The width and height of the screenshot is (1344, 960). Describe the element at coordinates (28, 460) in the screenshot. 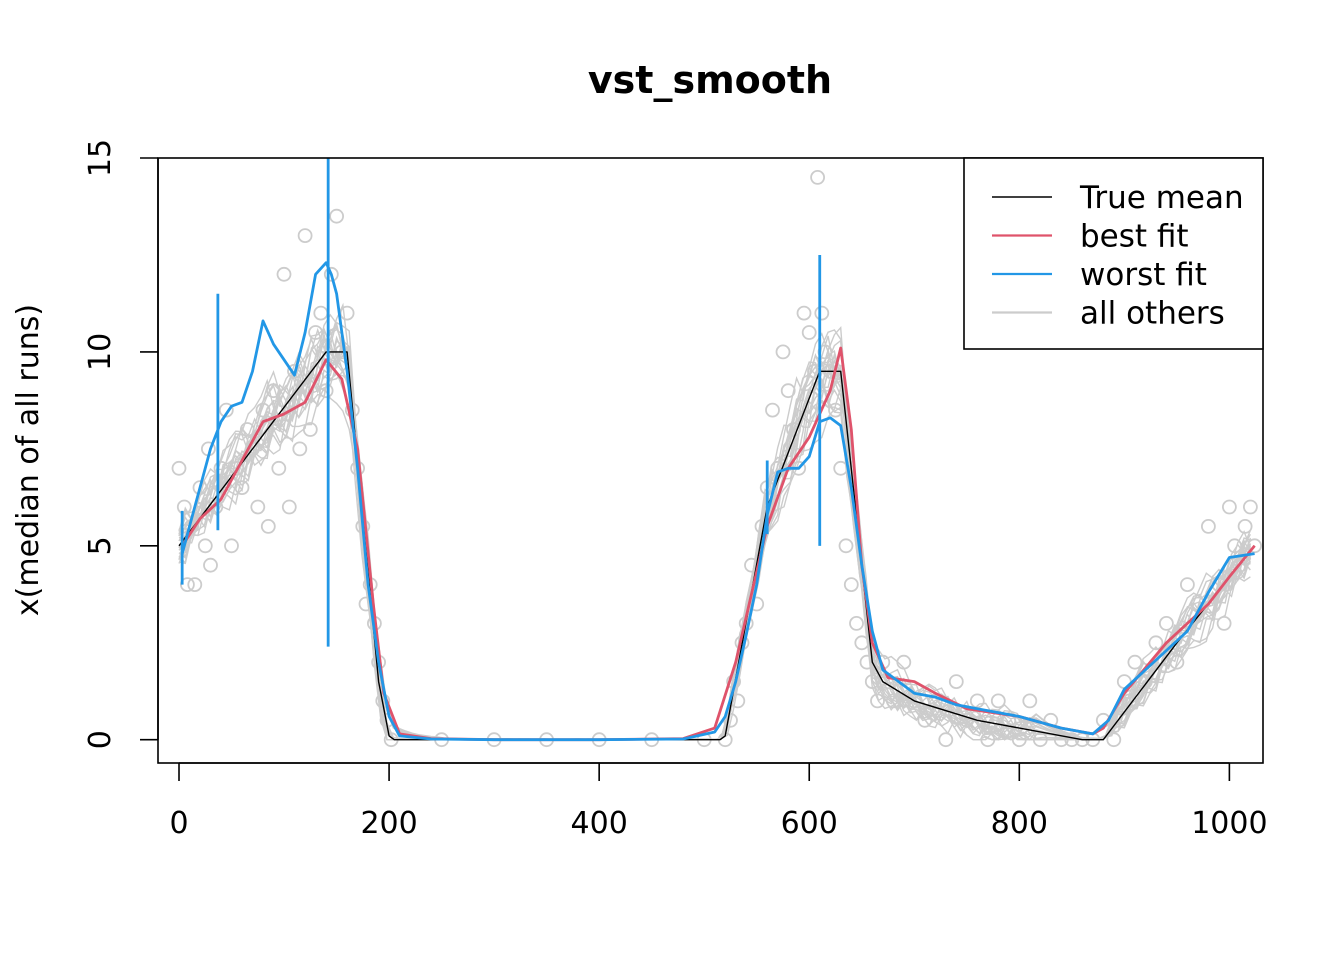

I see `y-axis-label: x(median of all runs)` at that location.